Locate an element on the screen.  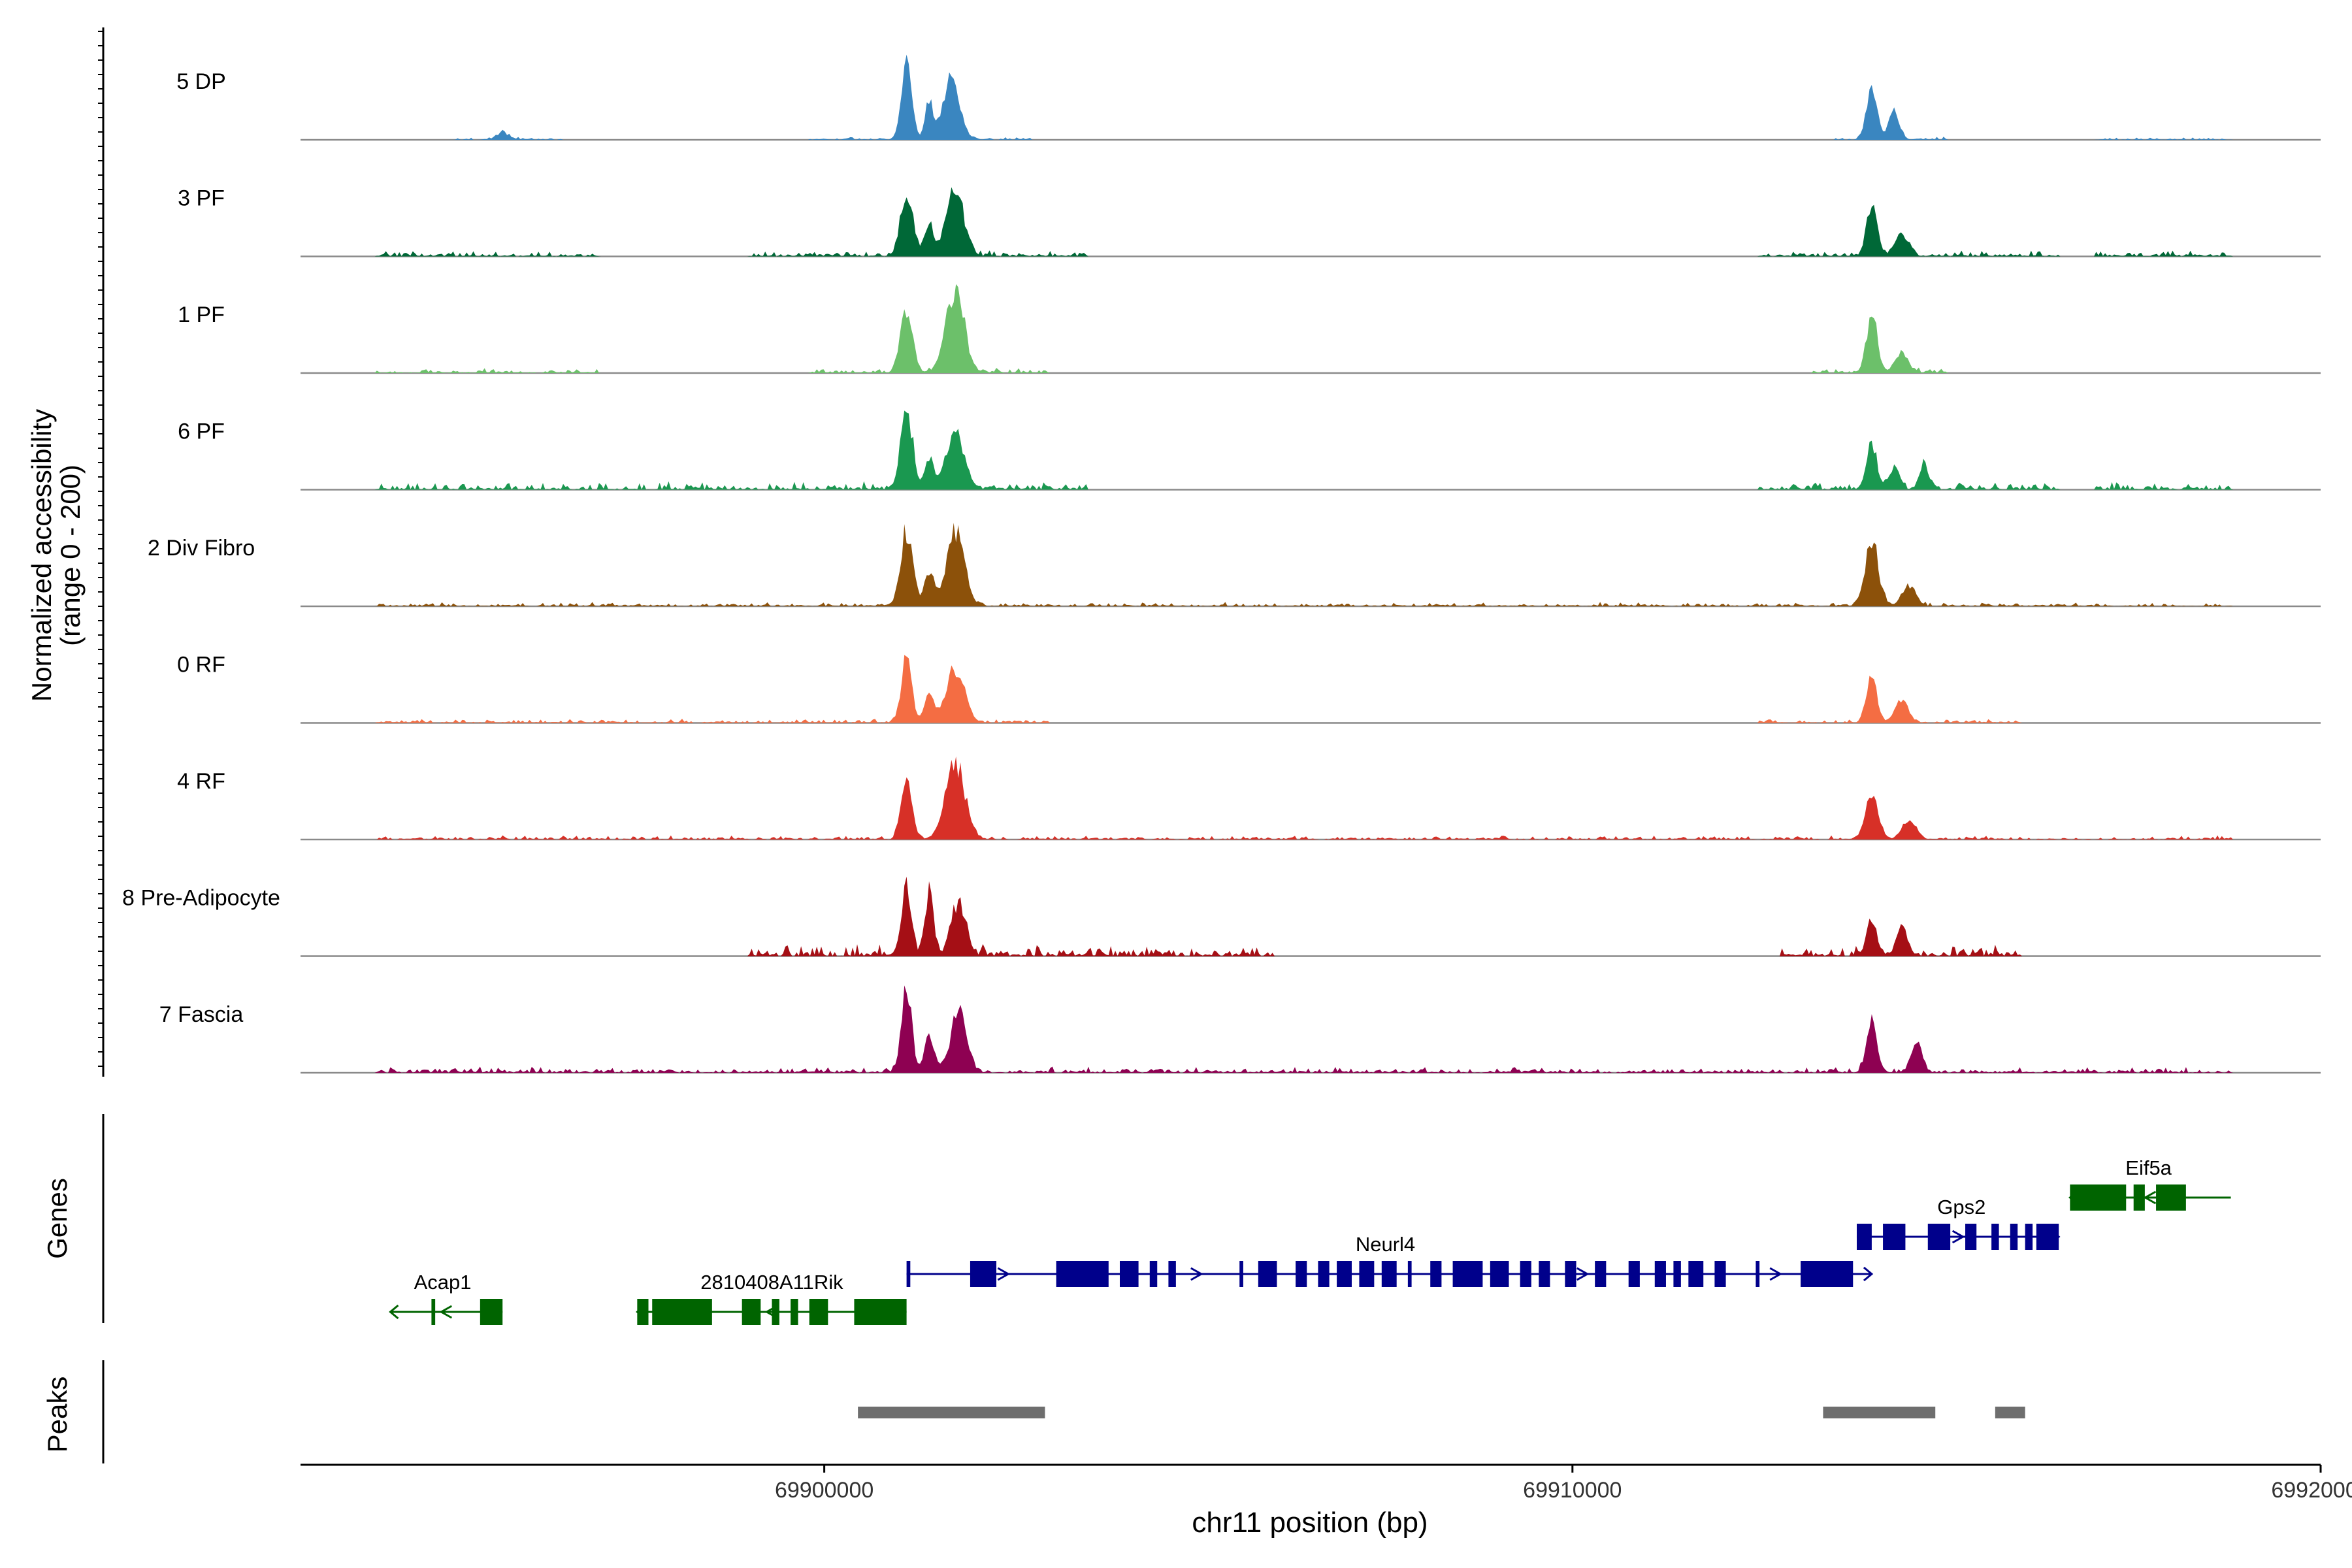
gene-model: Eif5a is located at coordinates (2149, 1183).